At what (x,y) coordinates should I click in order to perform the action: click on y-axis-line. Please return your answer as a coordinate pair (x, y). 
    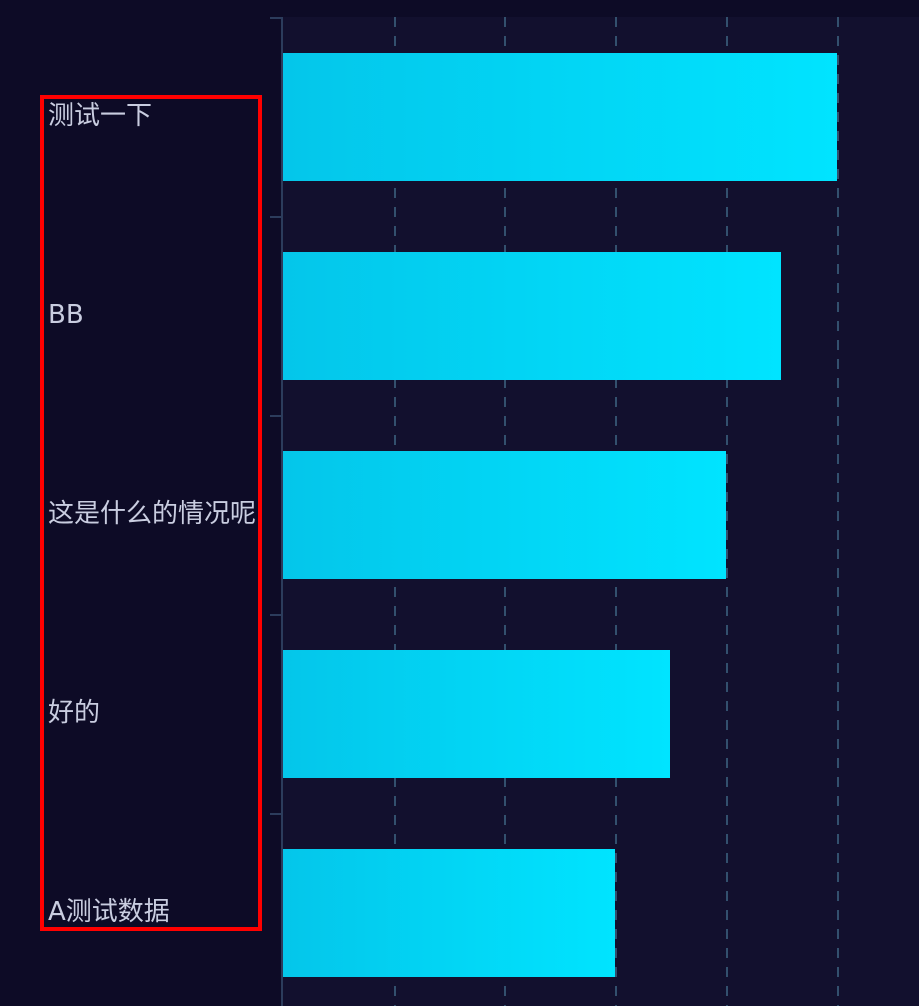
    Looking at the image, I should click on (282, 511).